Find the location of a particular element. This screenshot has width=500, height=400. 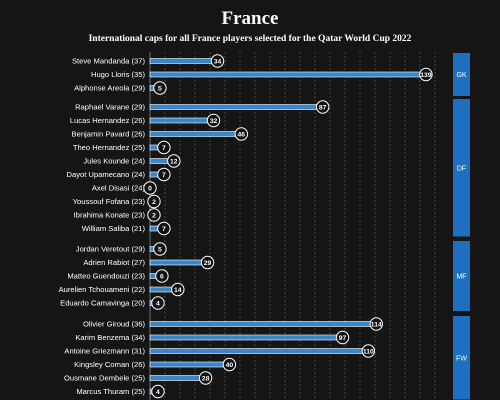

player-label: Steve Mandanda (37) is located at coordinates (109, 61).